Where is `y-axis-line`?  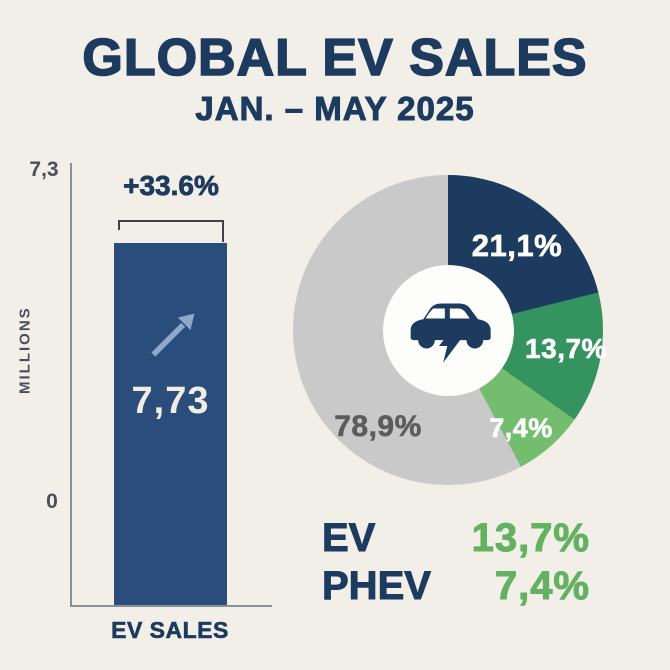 y-axis-line is located at coordinates (71, 385).